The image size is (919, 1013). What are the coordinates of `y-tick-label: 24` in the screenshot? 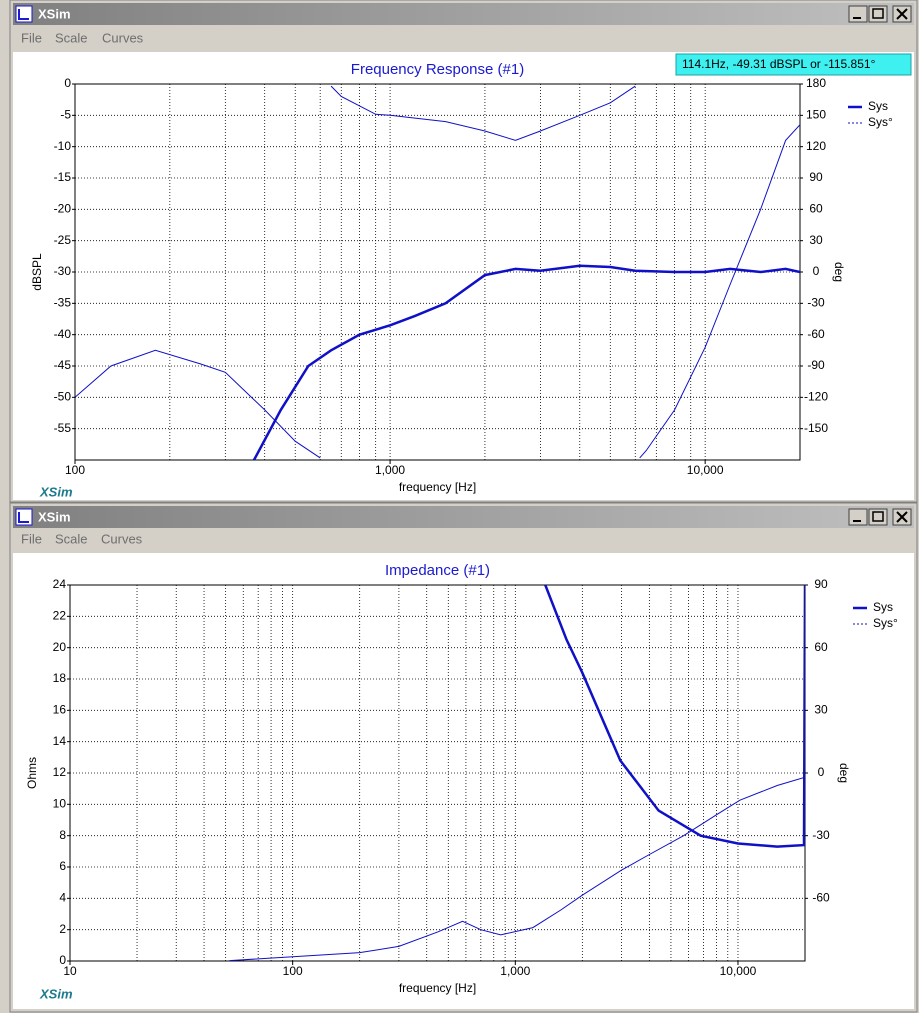 It's located at (60, 584).